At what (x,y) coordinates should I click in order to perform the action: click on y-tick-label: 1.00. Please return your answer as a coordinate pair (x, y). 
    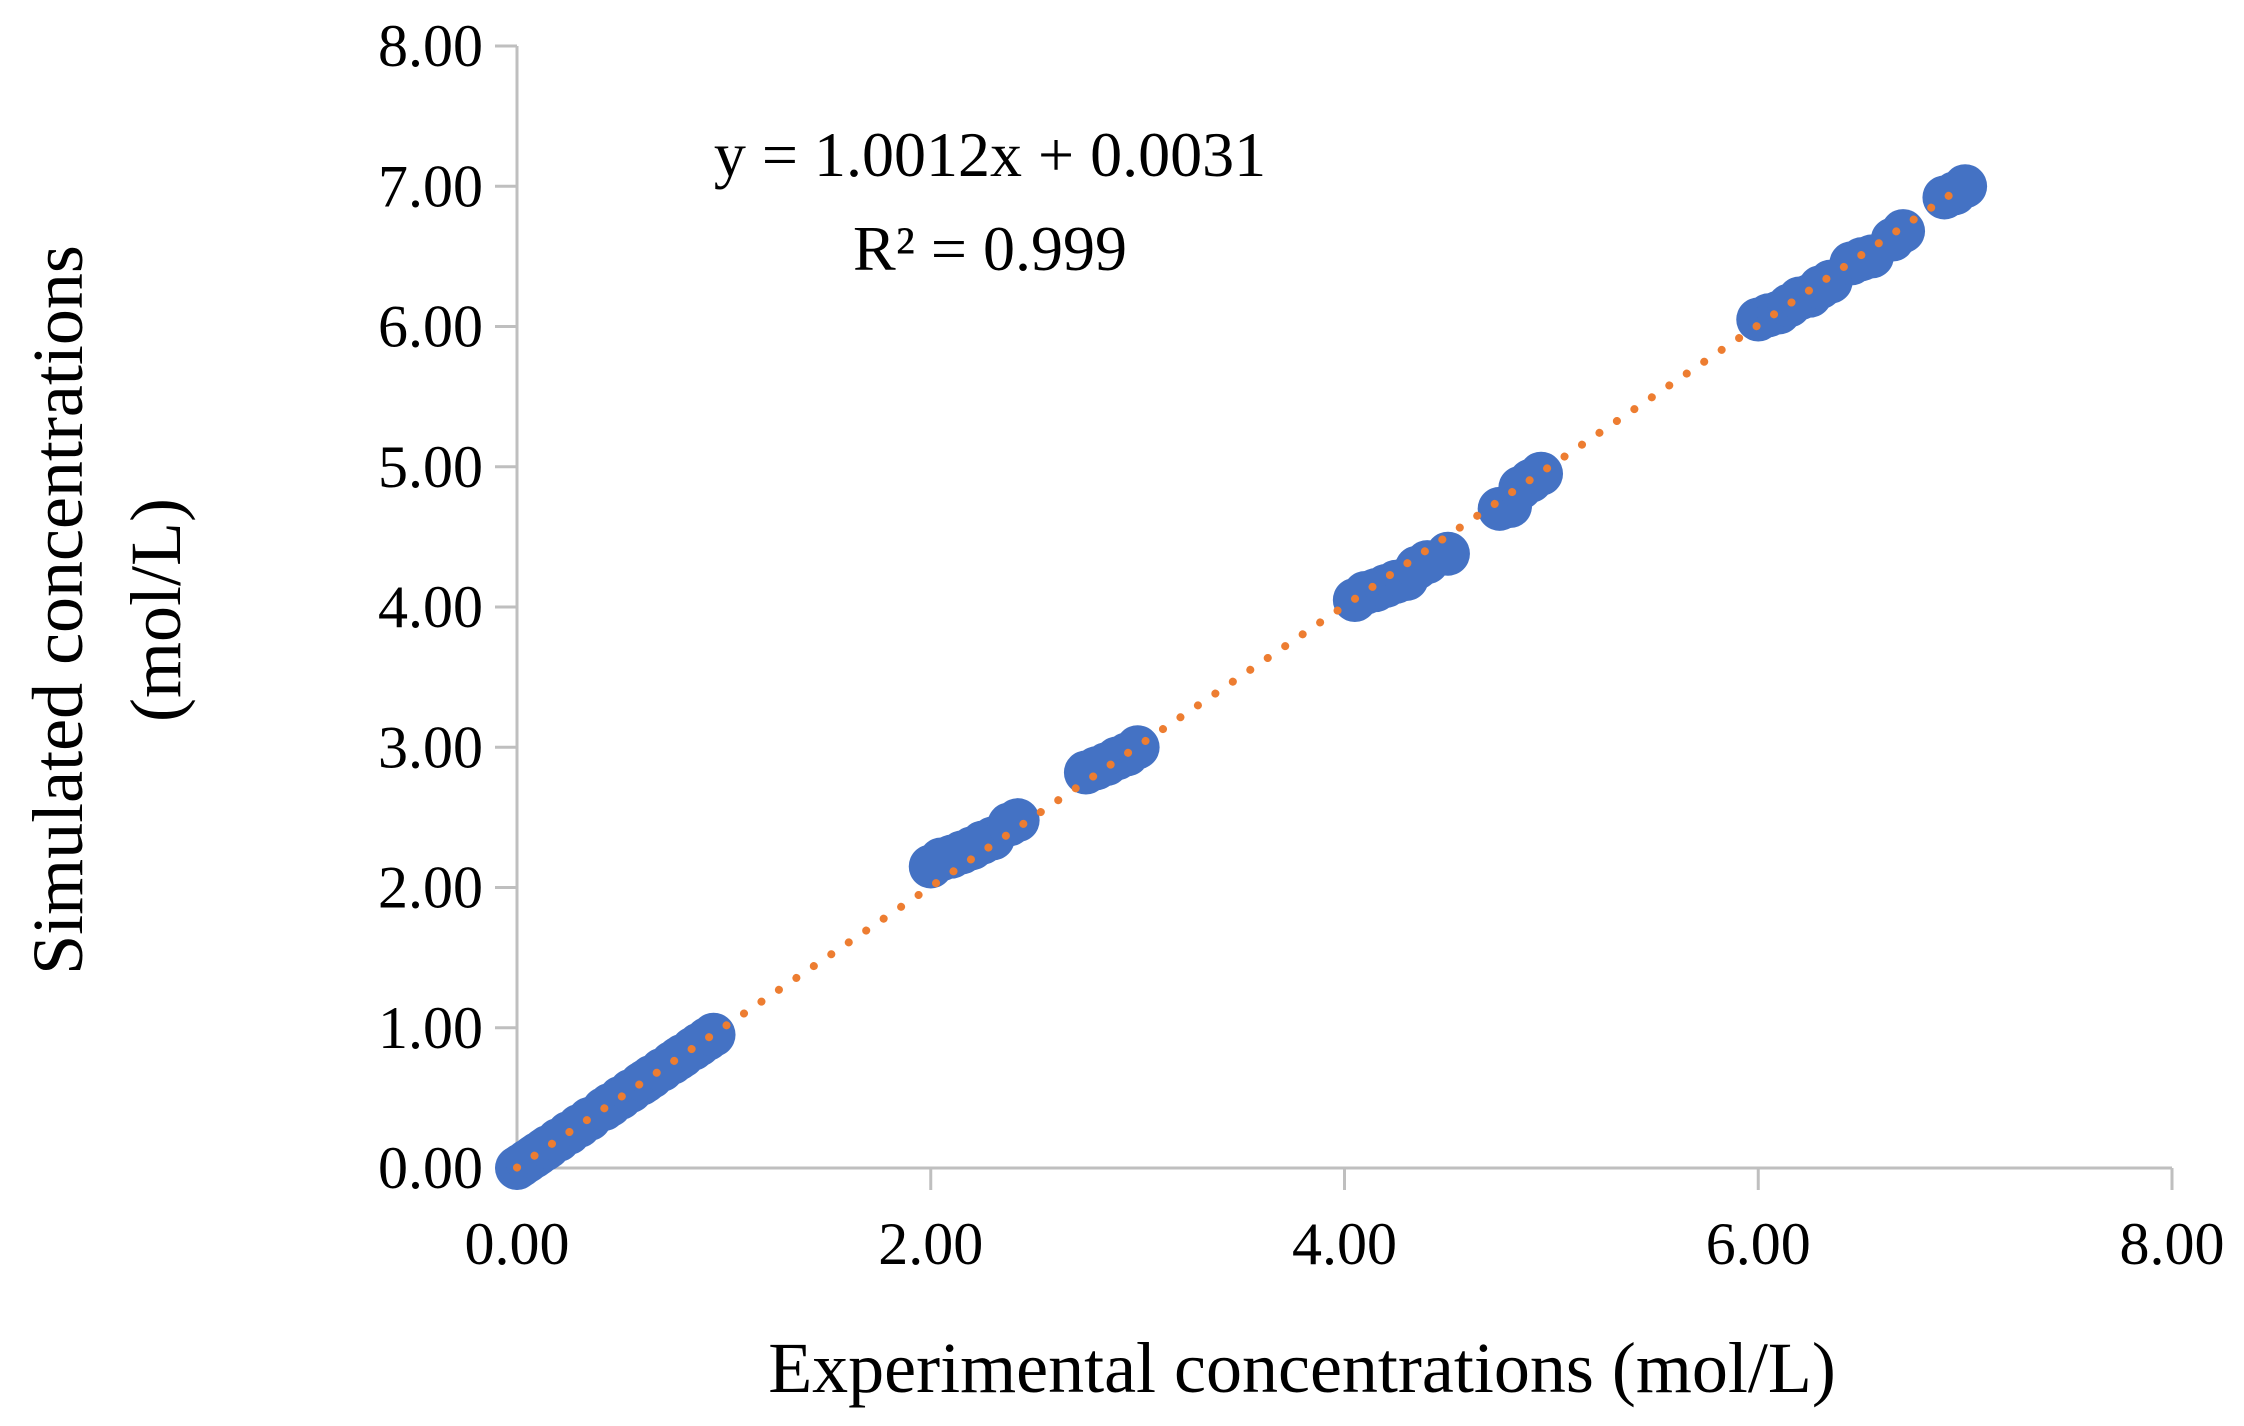
    Looking at the image, I should click on (430, 1028).